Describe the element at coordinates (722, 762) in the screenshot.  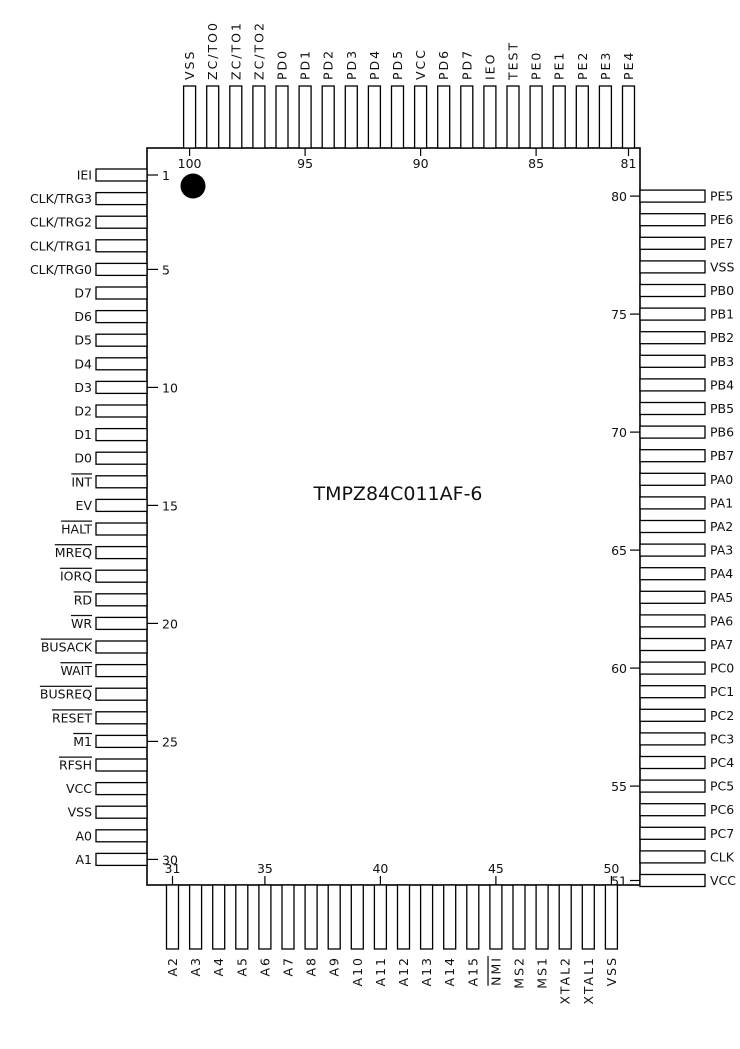
I see `pin-label-pc4: PC4` at that location.